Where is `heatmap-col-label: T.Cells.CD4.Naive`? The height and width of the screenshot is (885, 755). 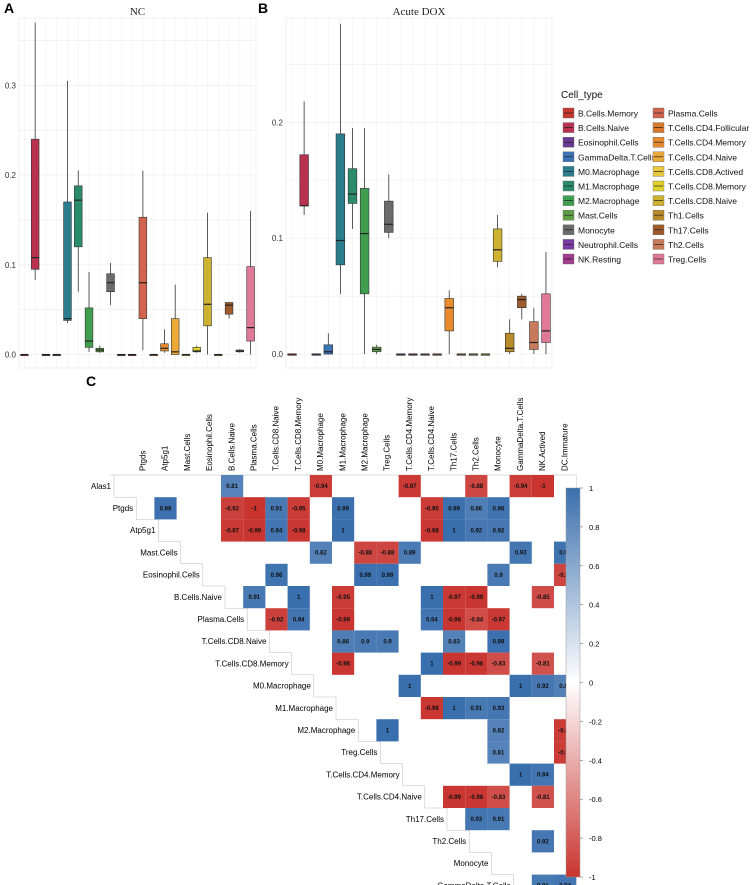 heatmap-col-label: T.Cells.CD4.Naive is located at coordinates (431, 438).